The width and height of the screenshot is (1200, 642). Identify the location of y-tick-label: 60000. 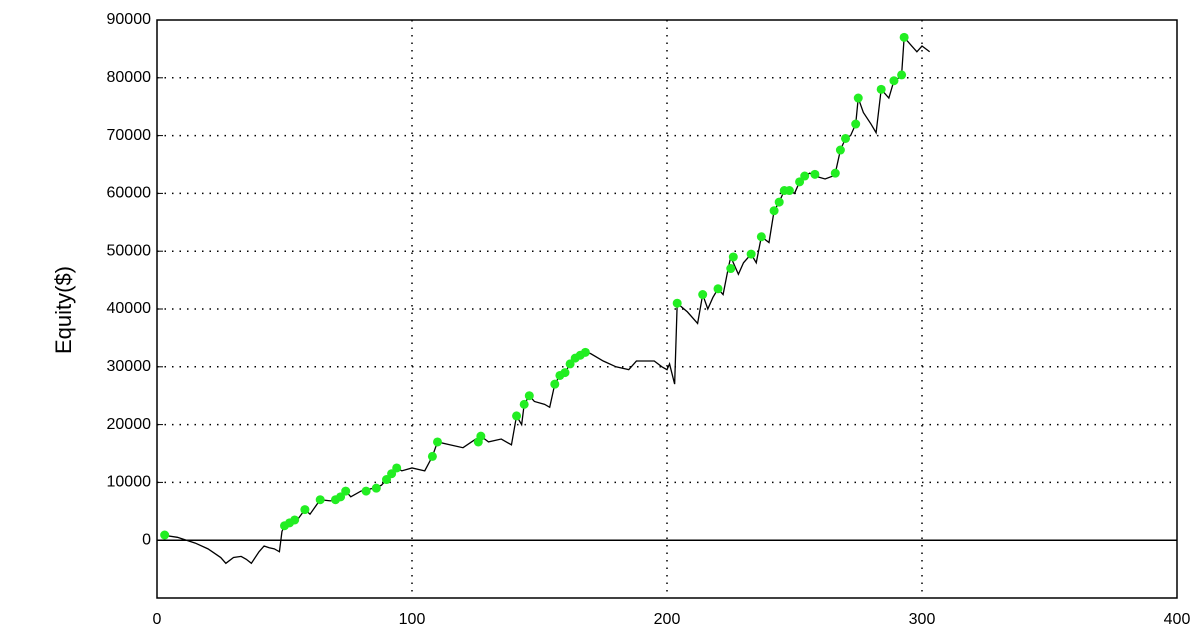
(129, 193).